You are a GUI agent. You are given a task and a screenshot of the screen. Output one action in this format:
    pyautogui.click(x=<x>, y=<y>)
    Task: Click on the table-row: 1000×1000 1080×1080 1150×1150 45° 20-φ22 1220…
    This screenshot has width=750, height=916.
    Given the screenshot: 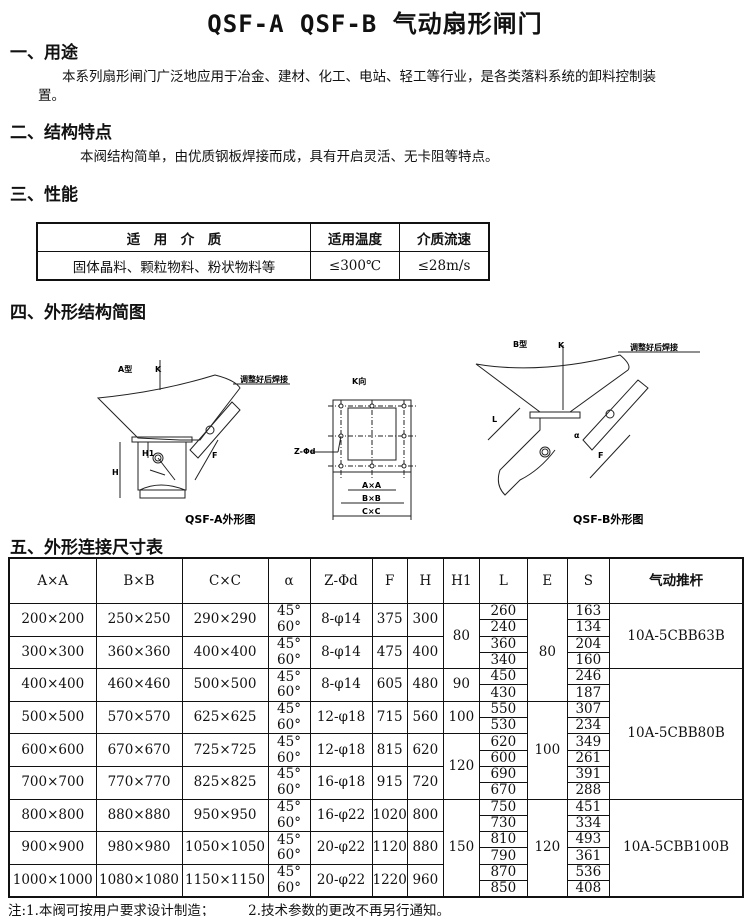 What is the action you would take?
    pyautogui.click(x=375, y=880)
    